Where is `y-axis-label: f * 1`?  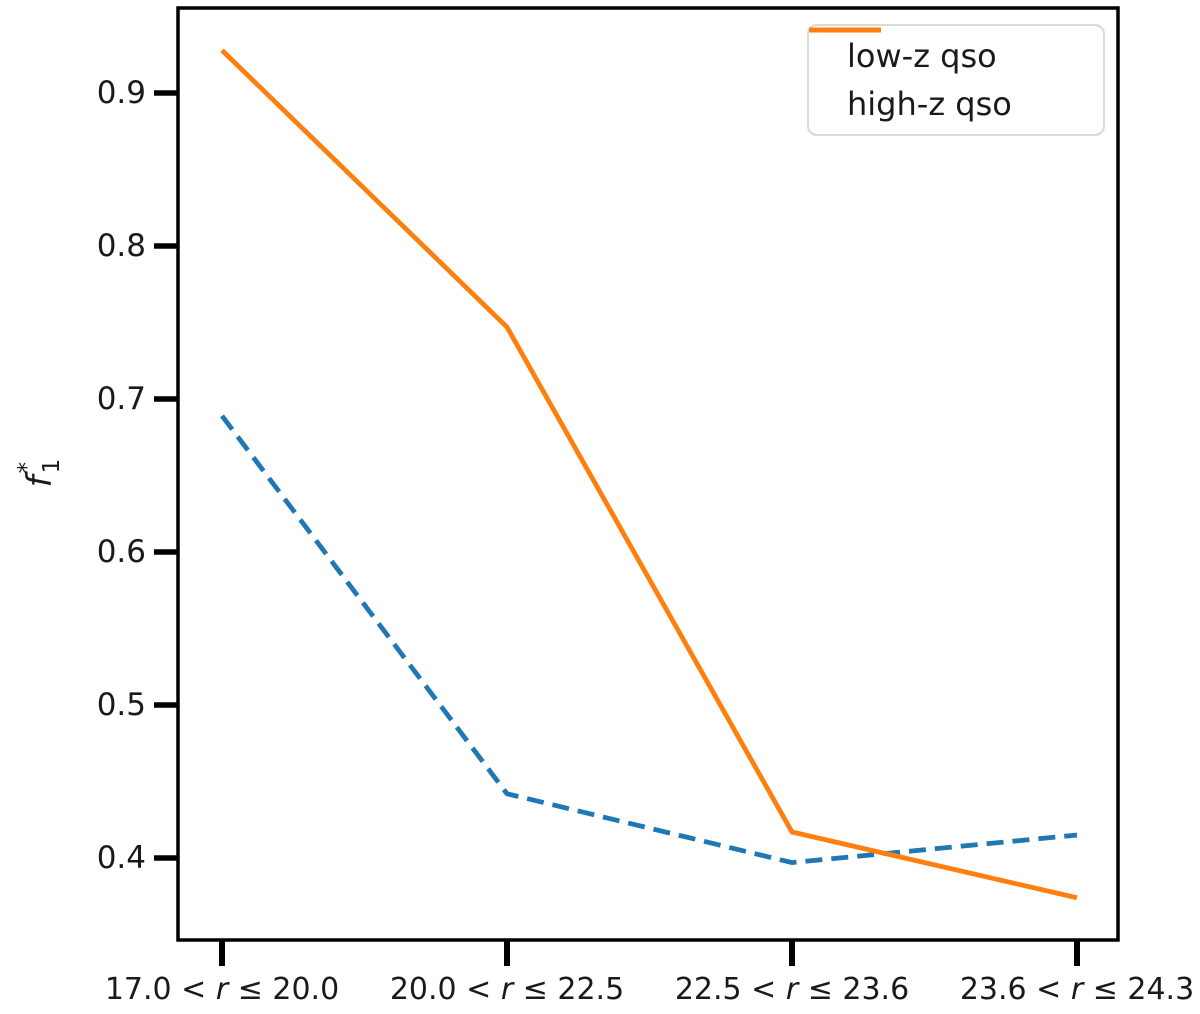 y-axis-label: f * 1 is located at coordinates (39, 473).